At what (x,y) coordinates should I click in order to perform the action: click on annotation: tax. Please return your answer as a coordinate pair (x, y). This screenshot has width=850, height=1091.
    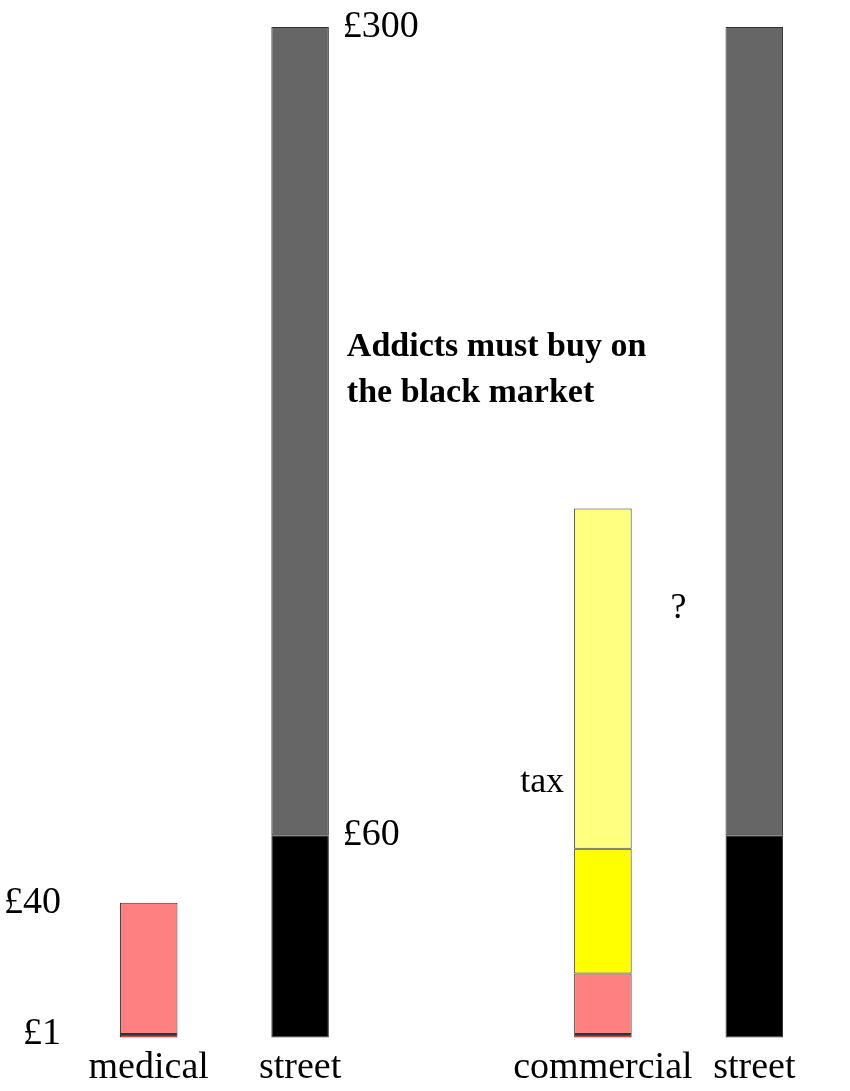
    Looking at the image, I should click on (542, 780).